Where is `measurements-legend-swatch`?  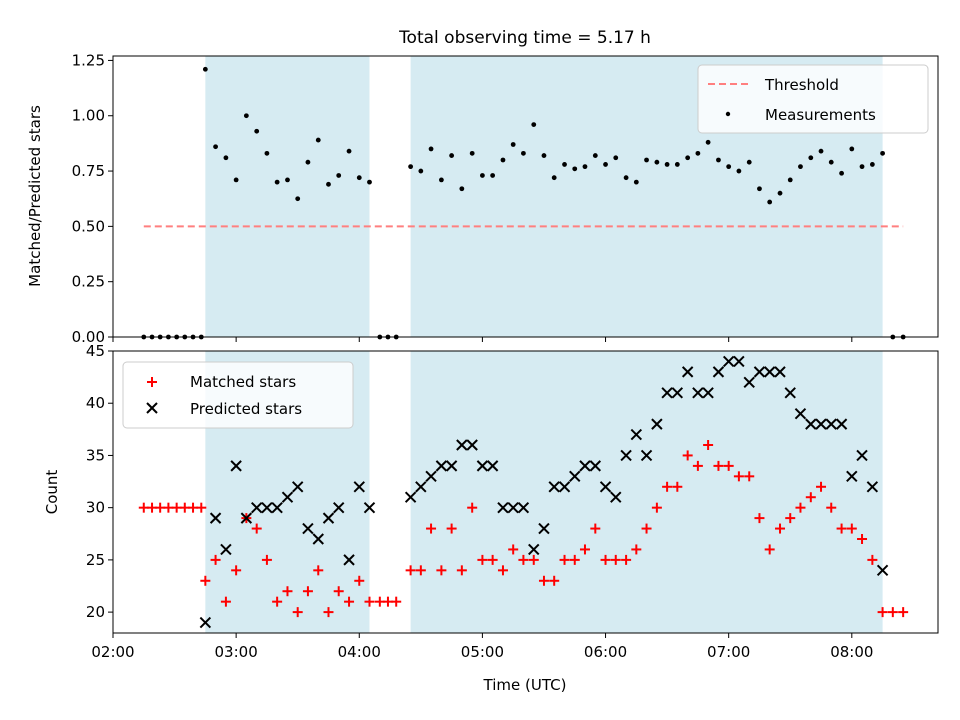
measurements-legend-swatch is located at coordinates (728, 114).